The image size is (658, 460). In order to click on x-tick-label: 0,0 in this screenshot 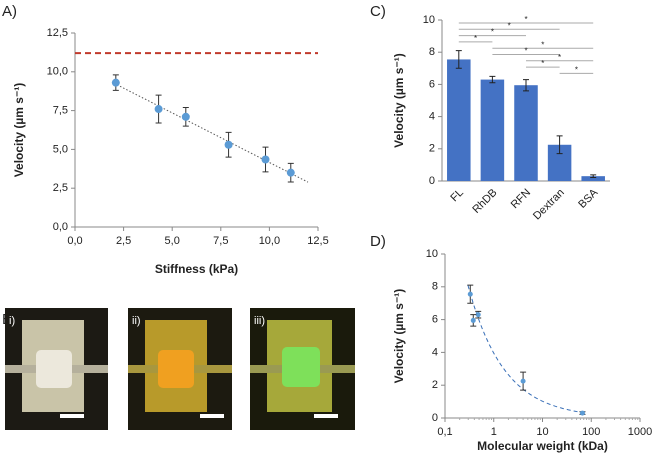, I will do `click(74, 241)`.